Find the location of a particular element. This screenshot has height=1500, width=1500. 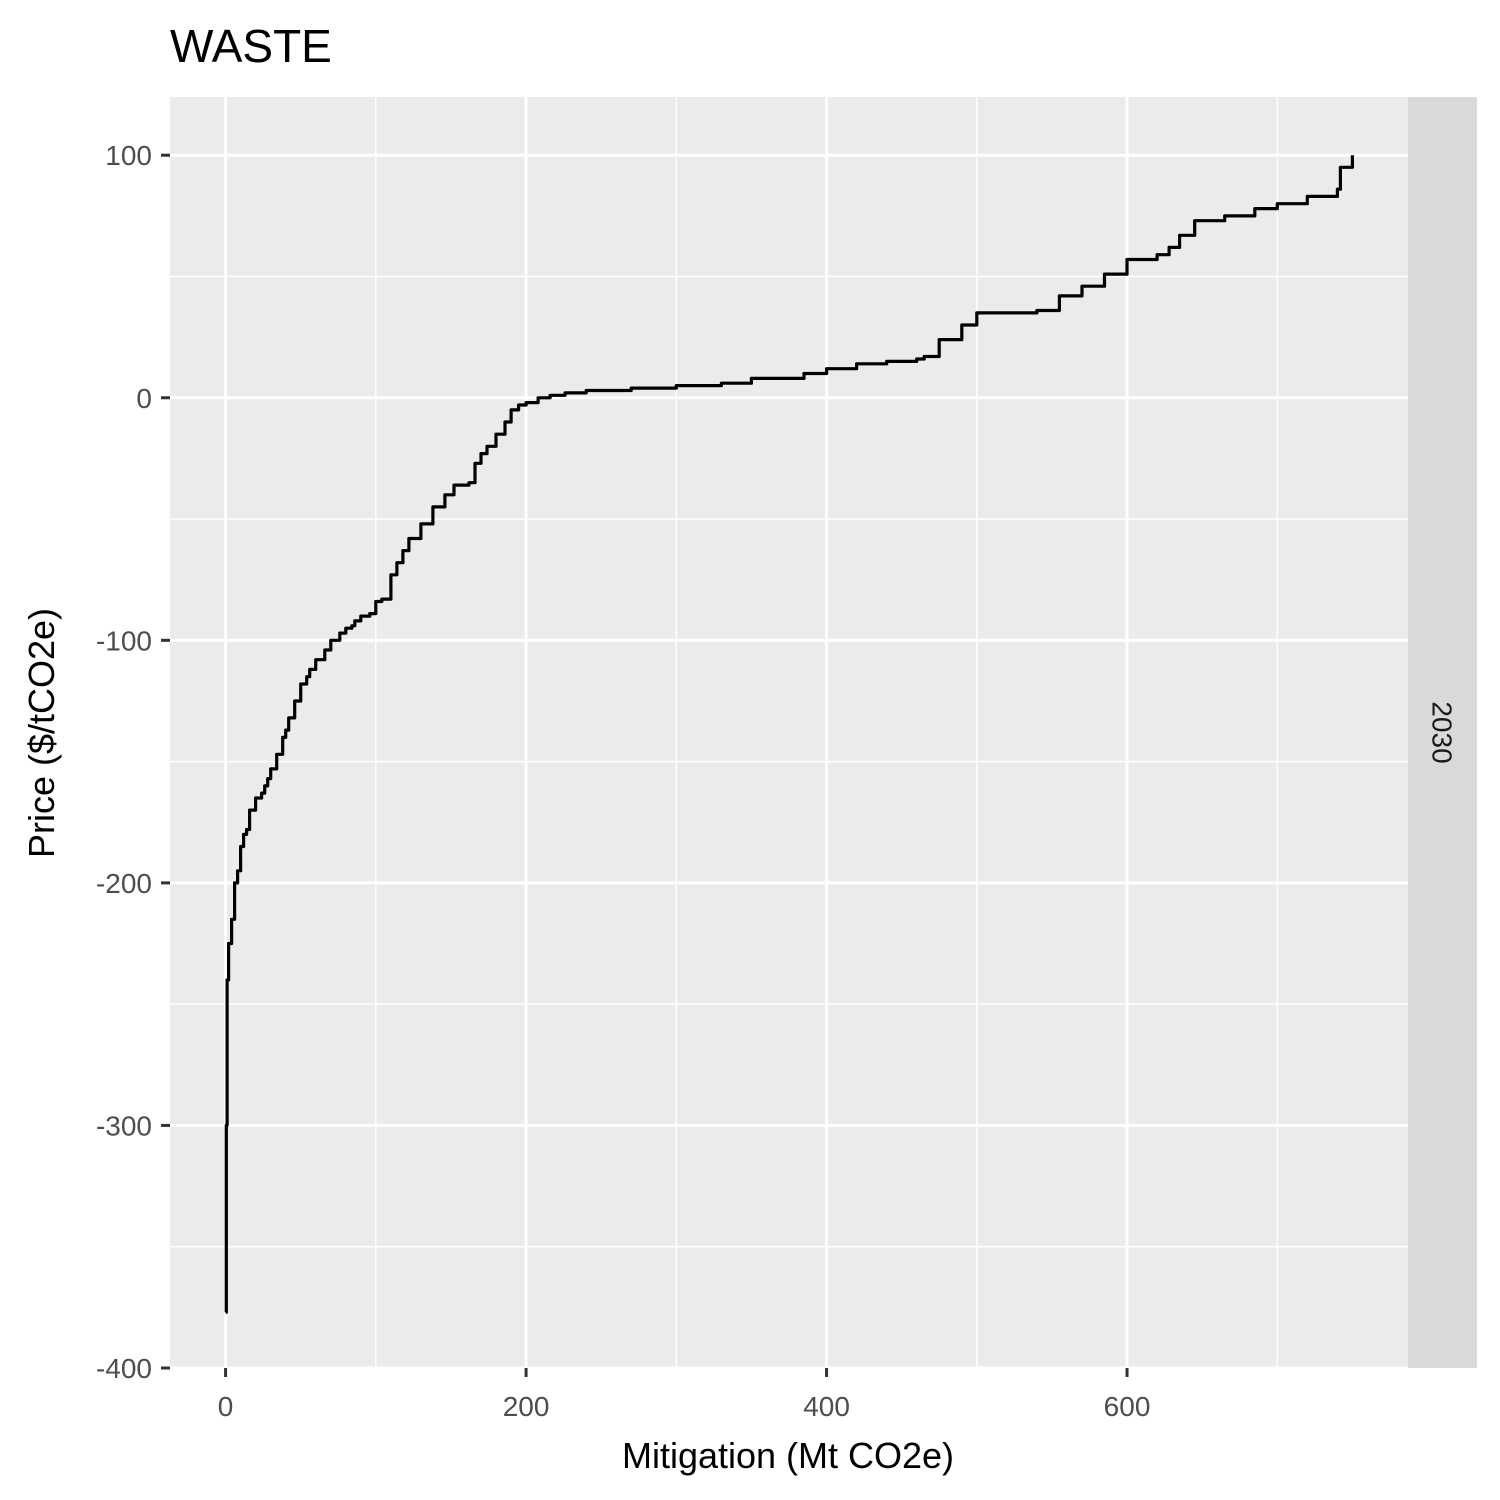

x-tick-label: 200 is located at coordinates (526, 1406).